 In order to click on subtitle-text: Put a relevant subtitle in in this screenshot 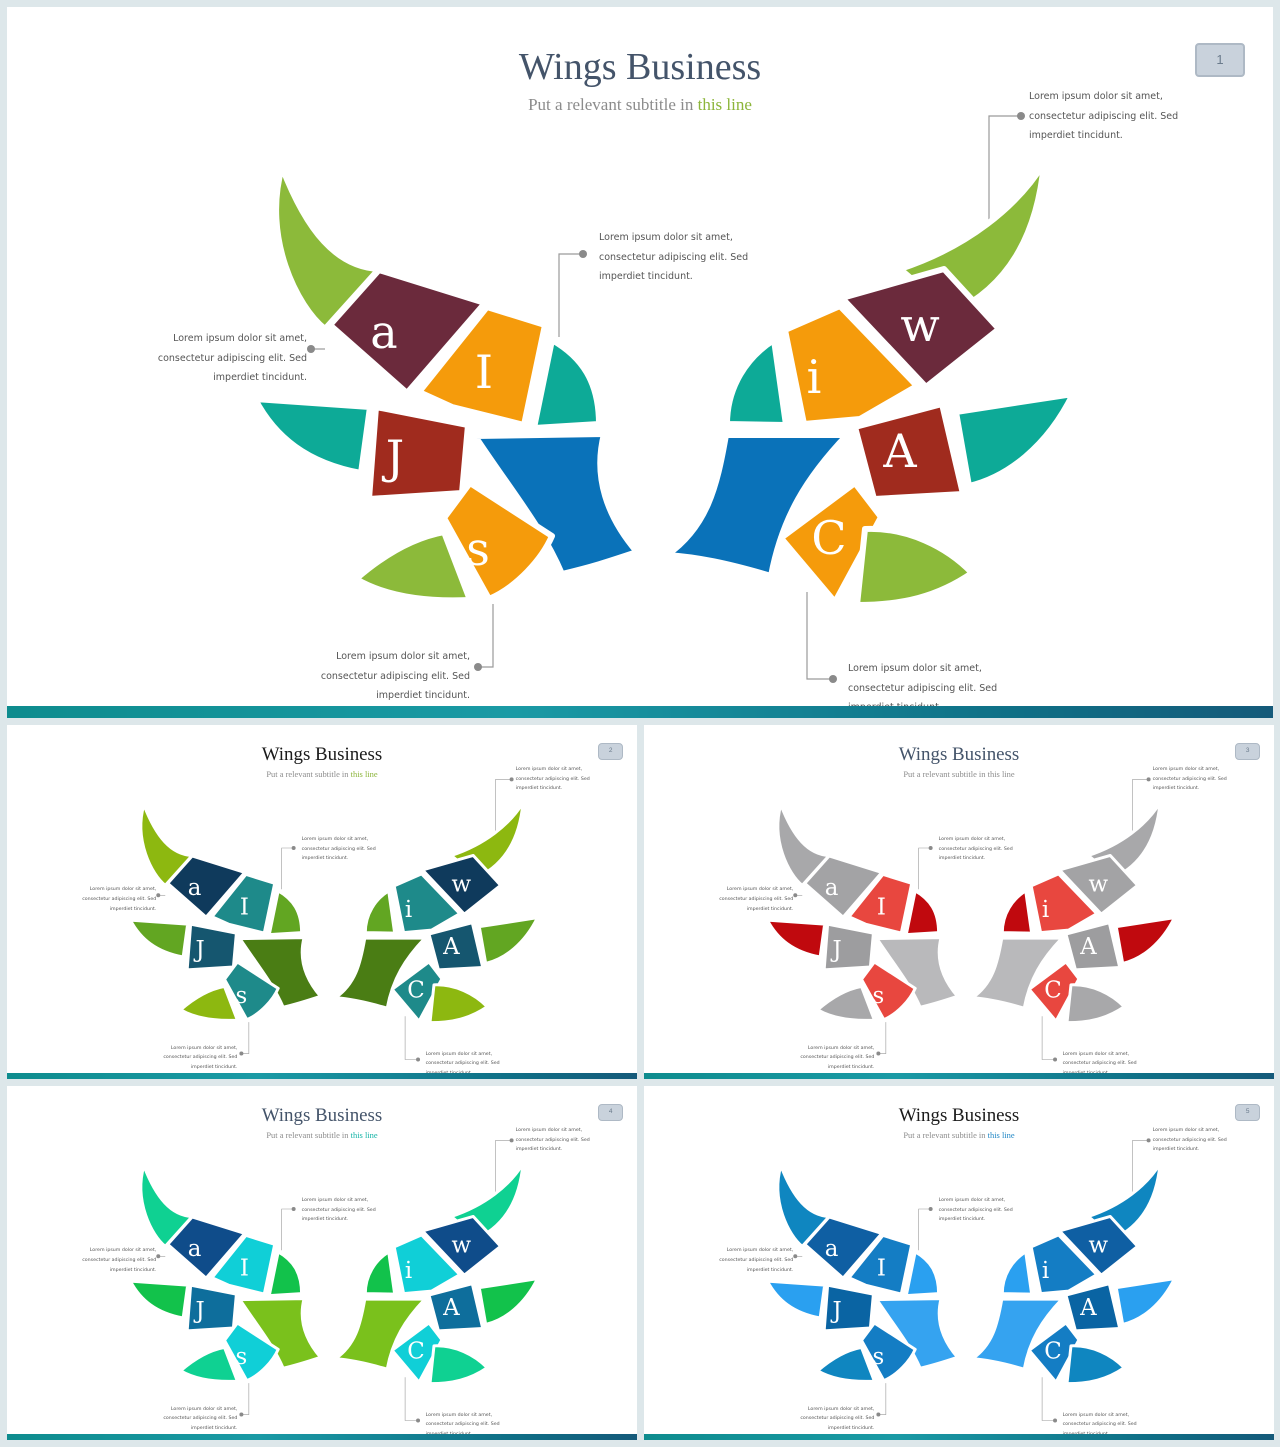, I will do `click(945, 773)`.